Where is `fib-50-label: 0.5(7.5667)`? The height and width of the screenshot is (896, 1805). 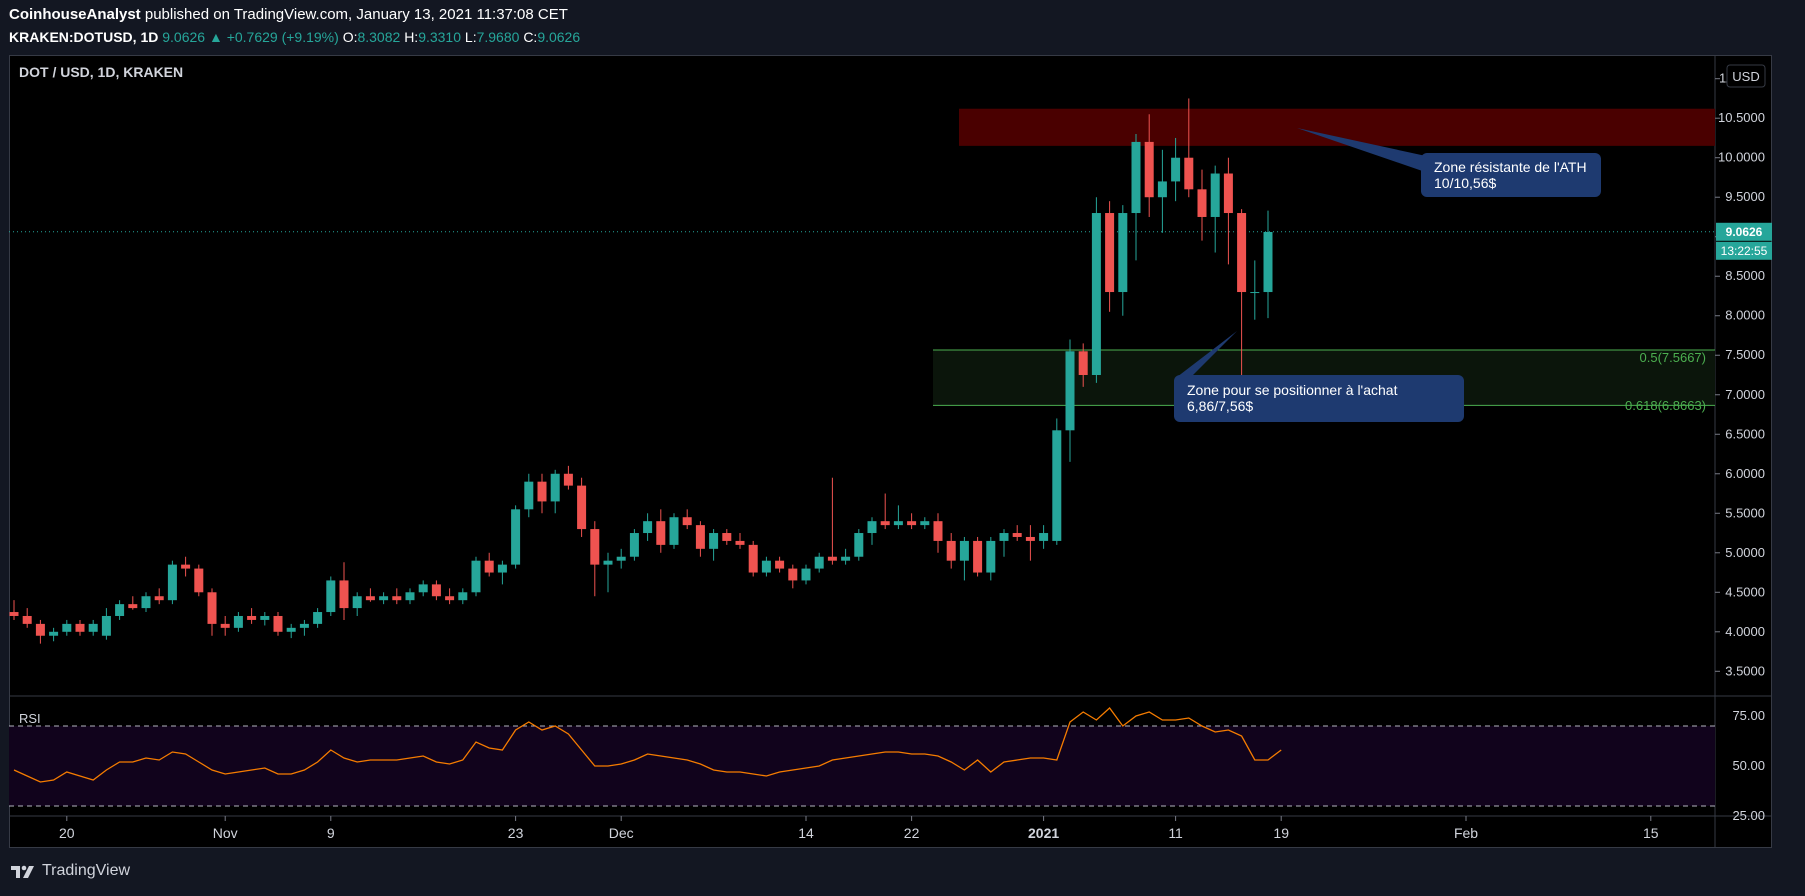 fib-50-label: 0.5(7.5667) is located at coordinates (1673, 357).